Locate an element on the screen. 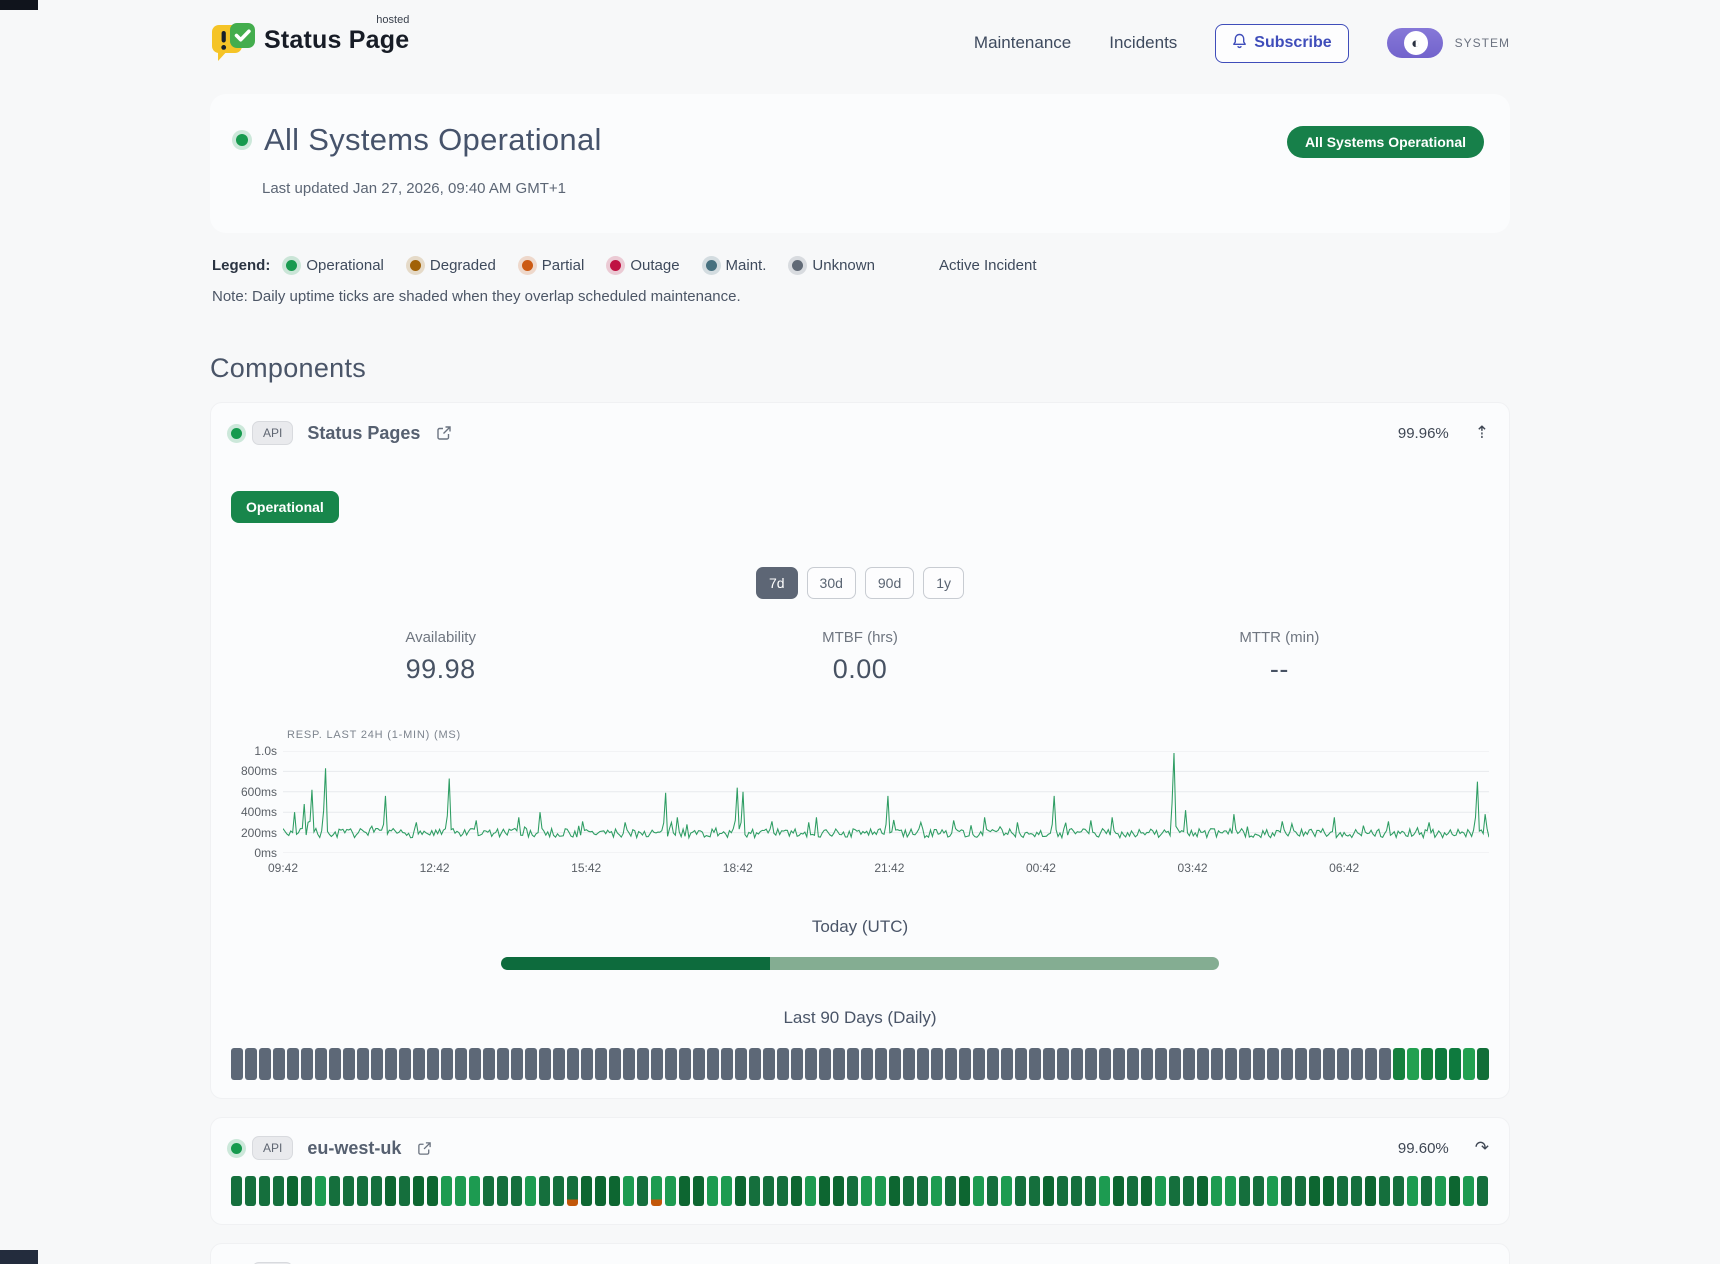 This screenshot has width=1720, height=1264. theme-toggle: ◐ is located at coordinates (1414, 43).